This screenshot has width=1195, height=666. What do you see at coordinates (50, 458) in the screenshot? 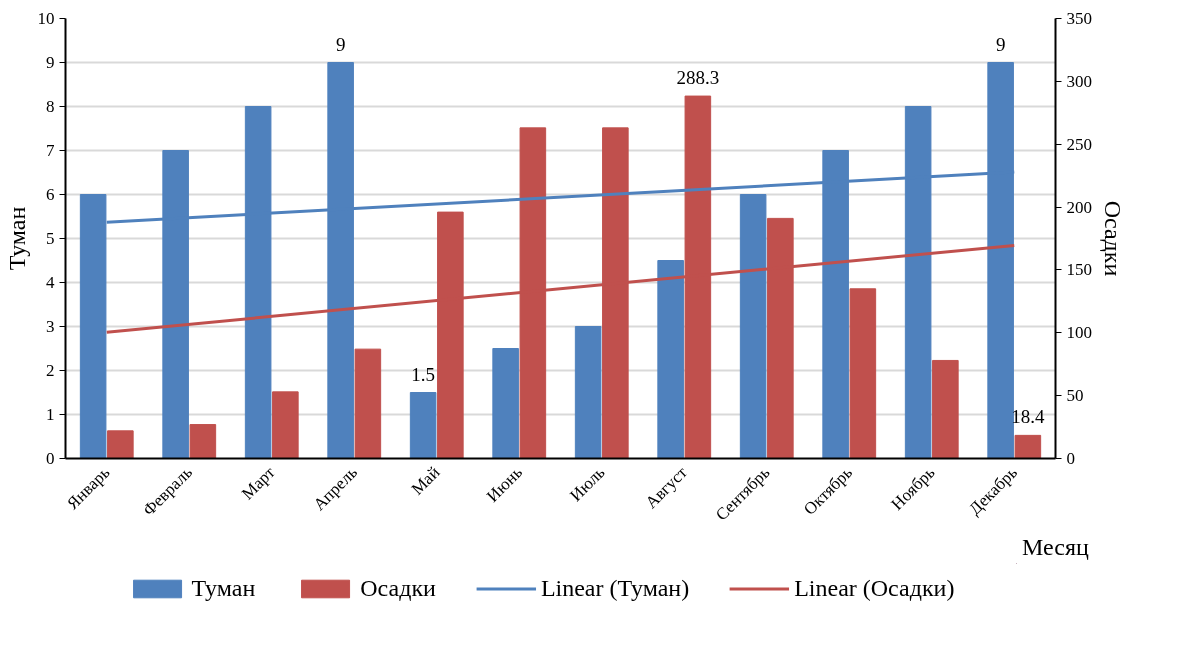
I see `y-tick-label: 0` at bounding box center [50, 458].